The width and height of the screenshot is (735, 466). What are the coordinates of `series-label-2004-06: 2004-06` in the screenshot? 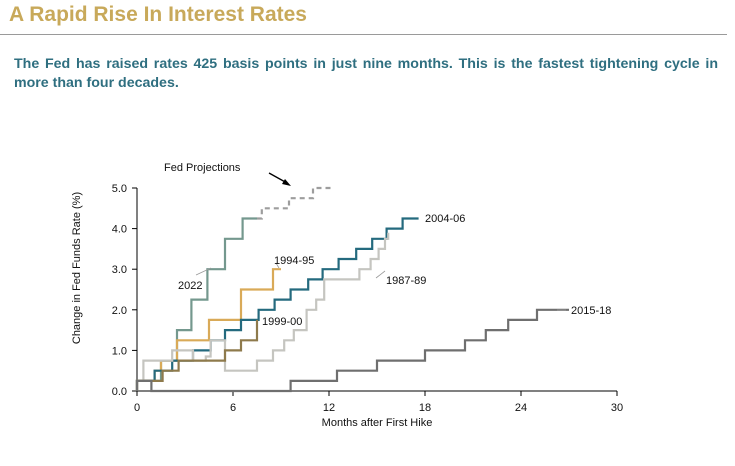 It's located at (445, 219).